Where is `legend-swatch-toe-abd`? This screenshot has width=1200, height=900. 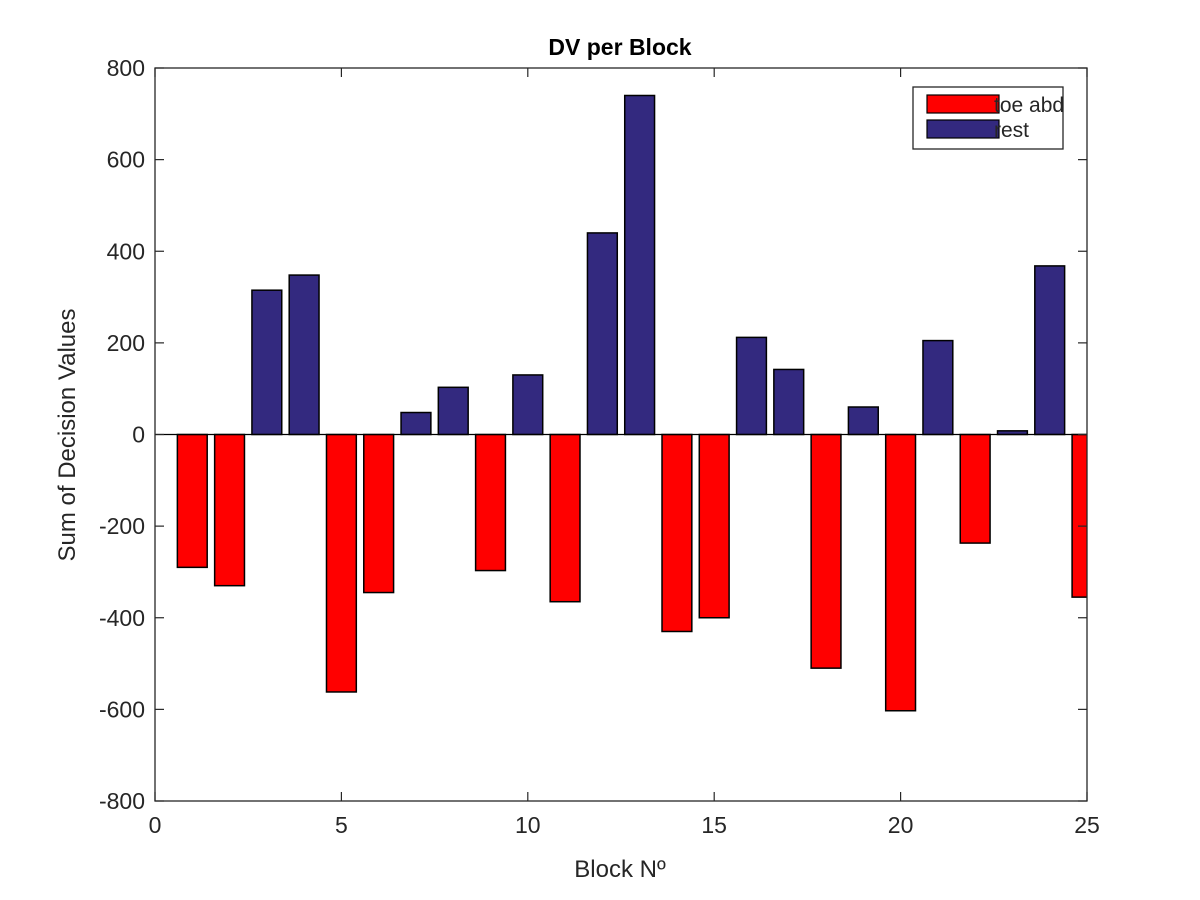
legend-swatch-toe-abd is located at coordinates (963, 104).